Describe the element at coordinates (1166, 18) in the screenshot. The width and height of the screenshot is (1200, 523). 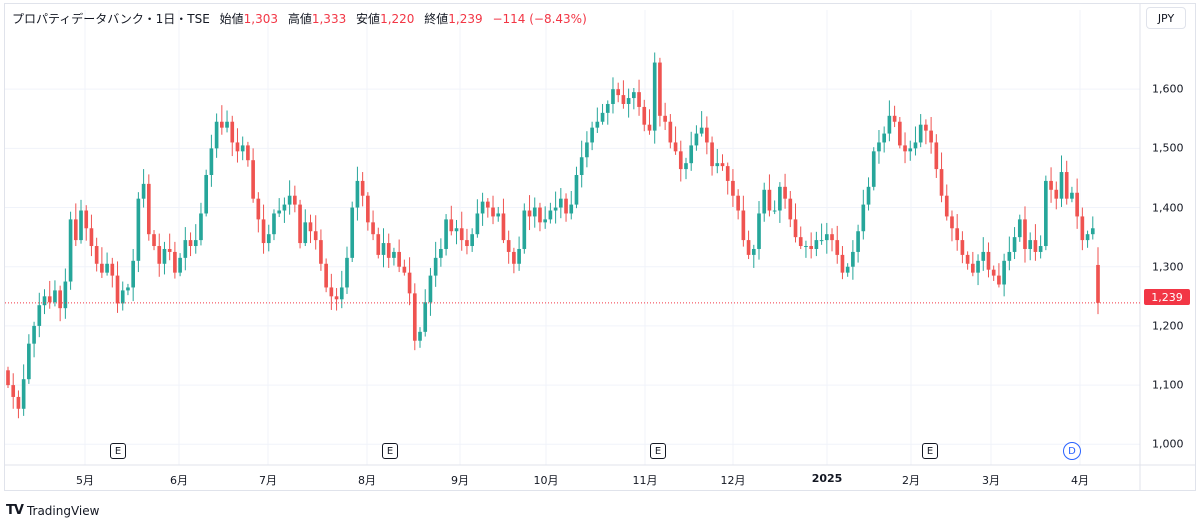
I see `currency-button: JPY` at that location.